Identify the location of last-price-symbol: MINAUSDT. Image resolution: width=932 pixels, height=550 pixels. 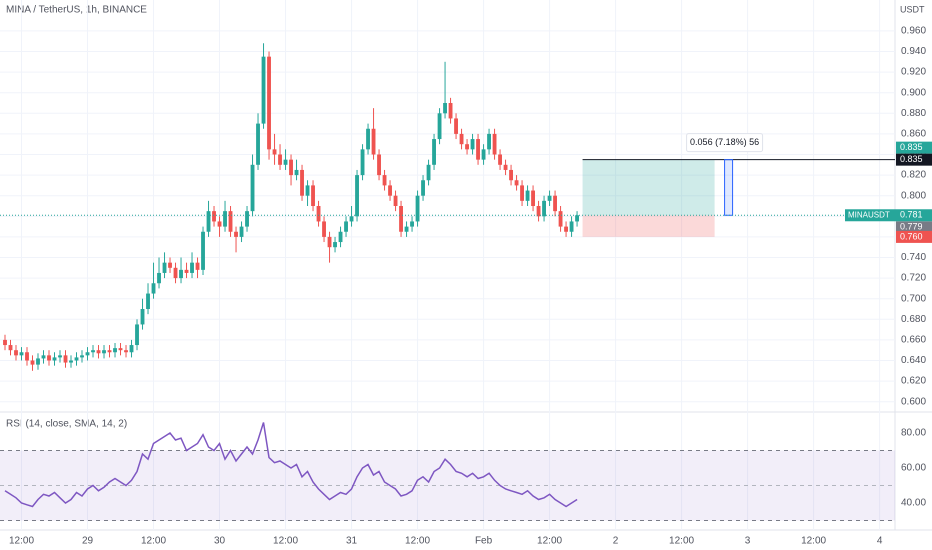
(869, 214).